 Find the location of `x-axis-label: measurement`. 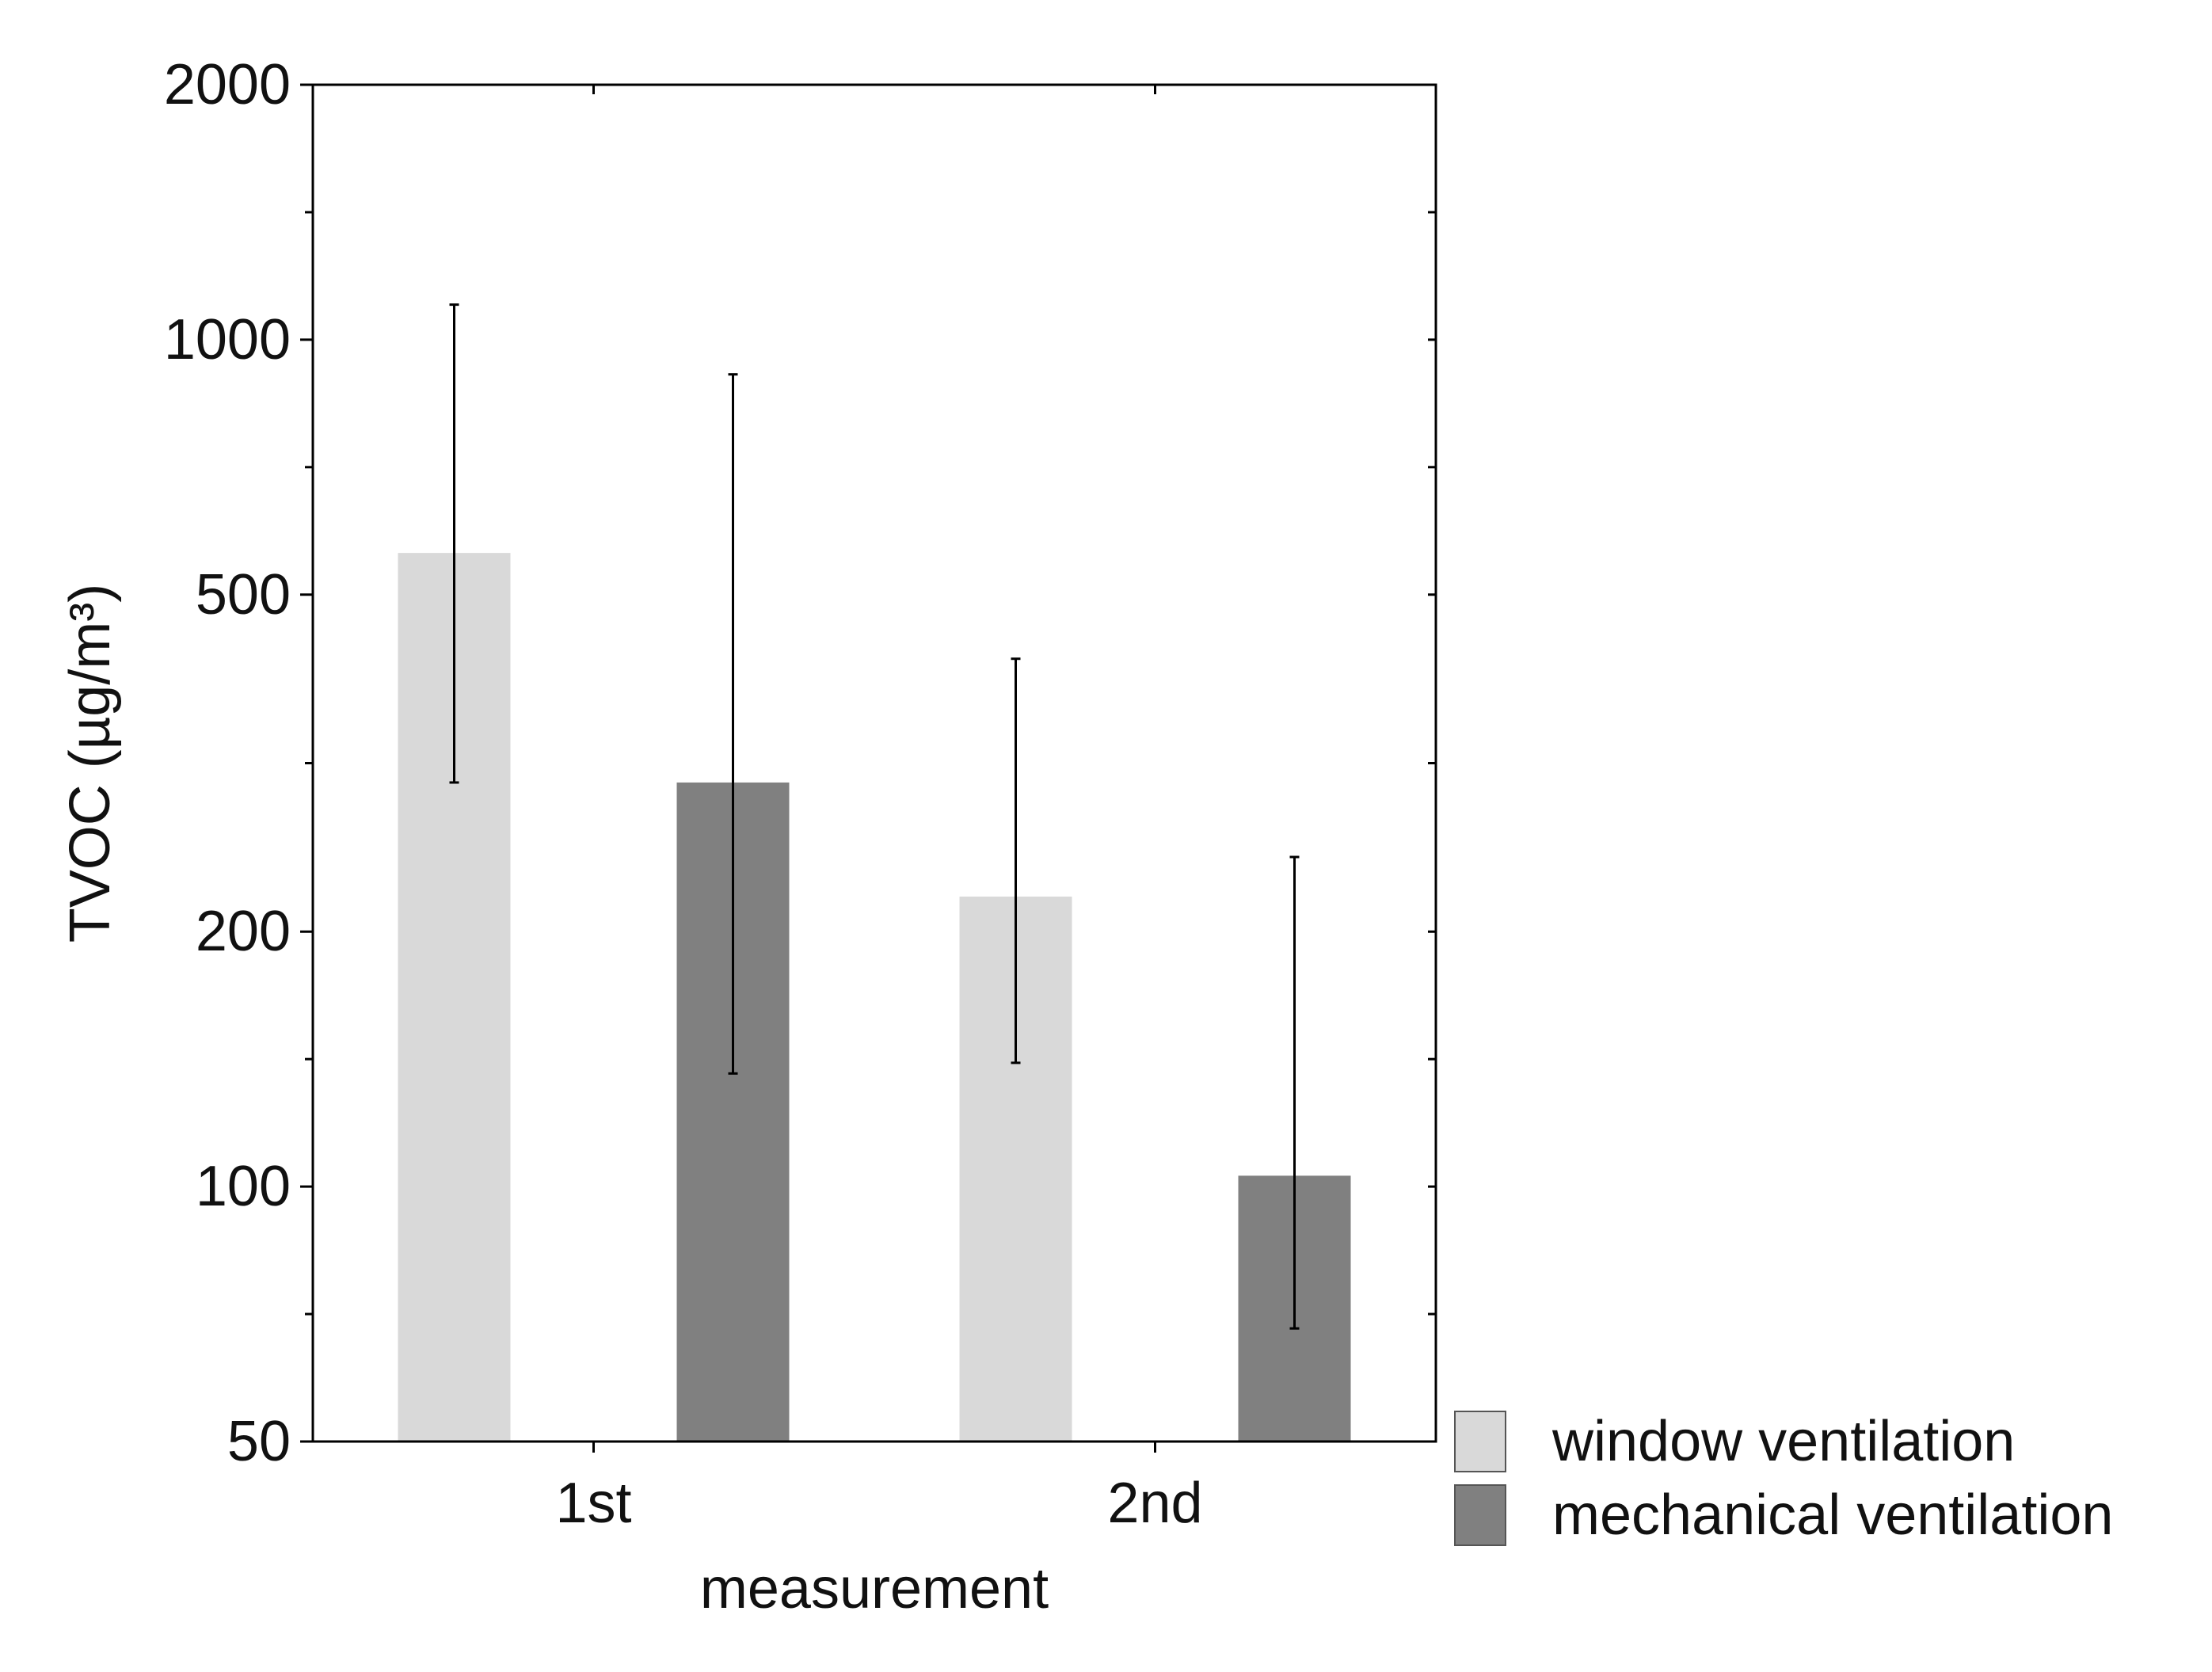

x-axis-label: measurement is located at coordinates (874, 1589).